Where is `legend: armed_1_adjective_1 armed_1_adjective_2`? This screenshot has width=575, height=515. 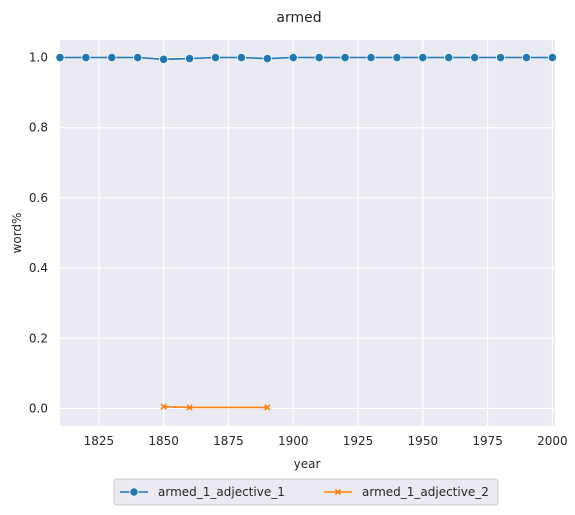
legend: armed_1_adjective_1 armed_1_adjective_2 is located at coordinates (306, 492).